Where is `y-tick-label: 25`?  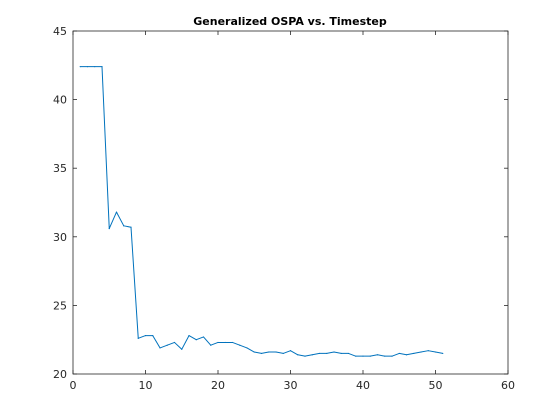
y-tick-label: 25 is located at coordinates (60, 305).